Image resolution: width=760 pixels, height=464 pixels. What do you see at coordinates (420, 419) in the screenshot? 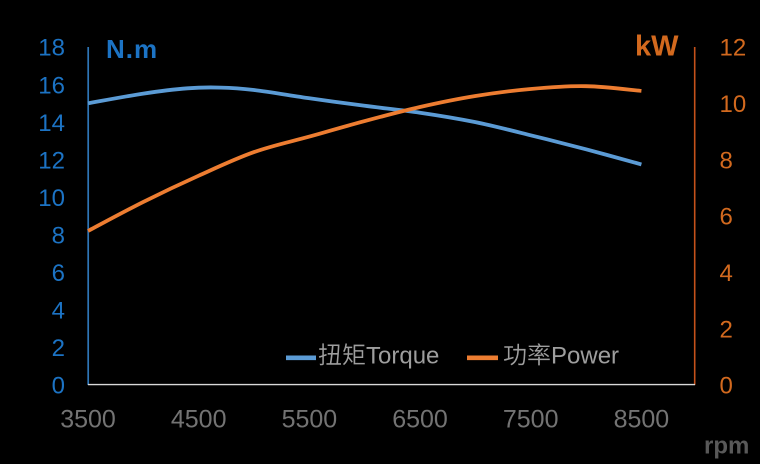
I see `svg-text: 6500` at bounding box center [420, 419].